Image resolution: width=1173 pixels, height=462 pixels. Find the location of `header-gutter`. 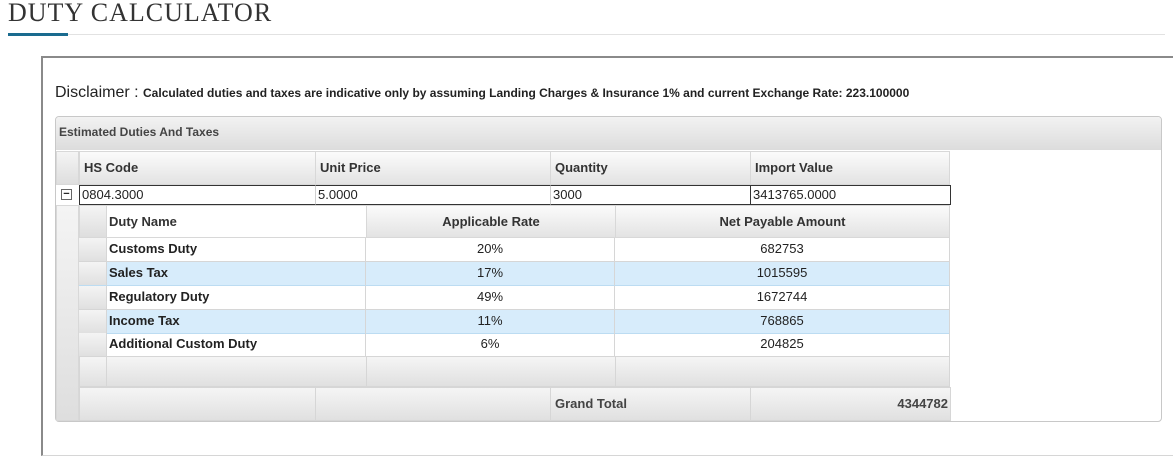

header-gutter is located at coordinates (67, 168).